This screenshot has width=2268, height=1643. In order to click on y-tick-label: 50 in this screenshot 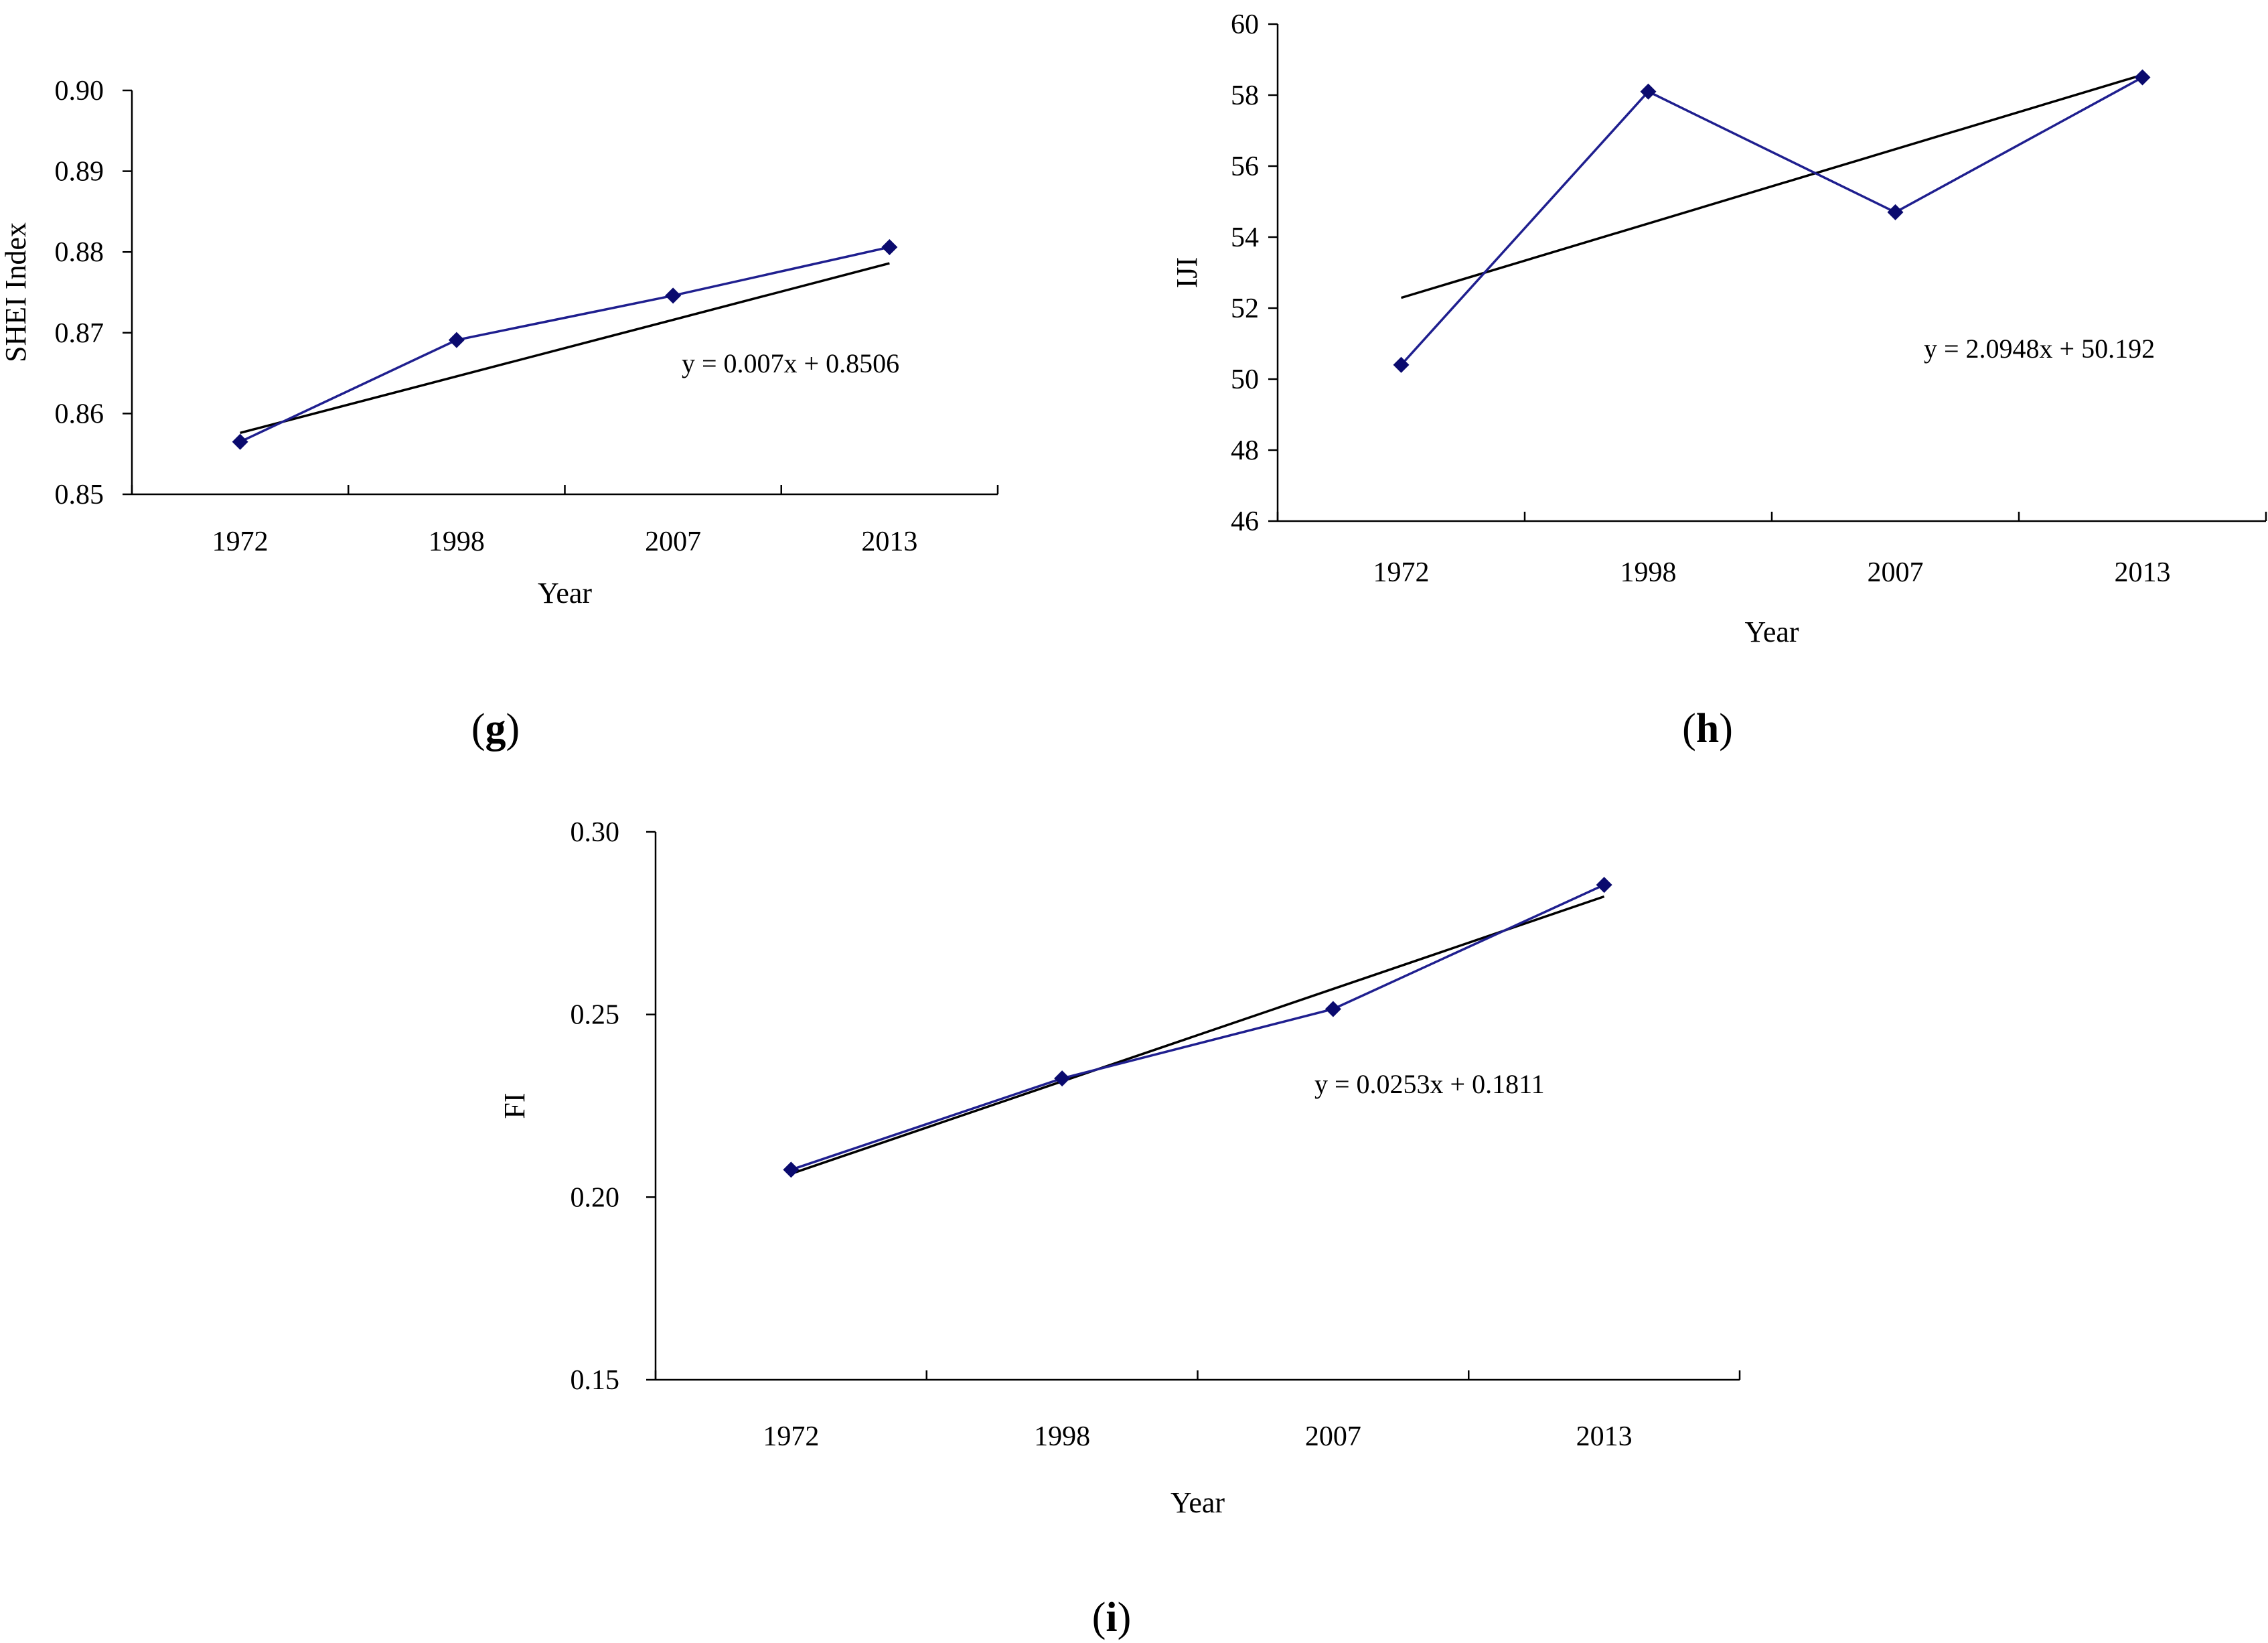, I will do `click(1245, 379)`.